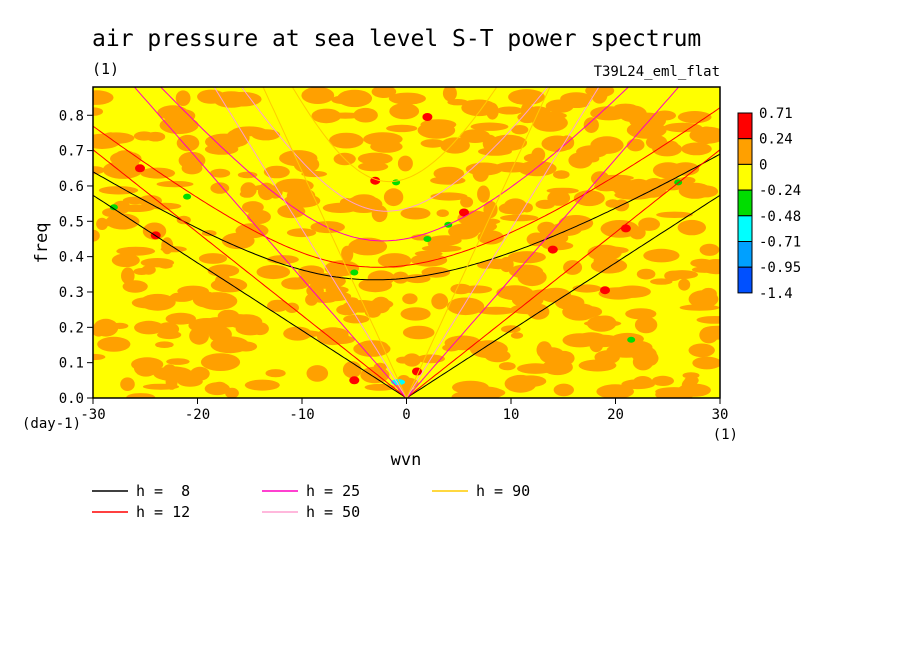 The width and height of the screenshot is (904, 654). I want to click on y-axis-label: freq, so click(42, 243).